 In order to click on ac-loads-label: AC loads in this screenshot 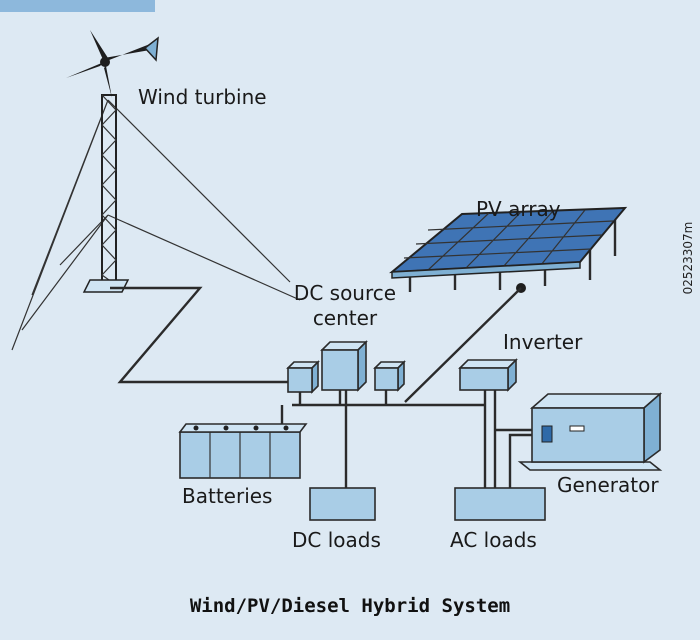, I will do `click(493, 540)`.